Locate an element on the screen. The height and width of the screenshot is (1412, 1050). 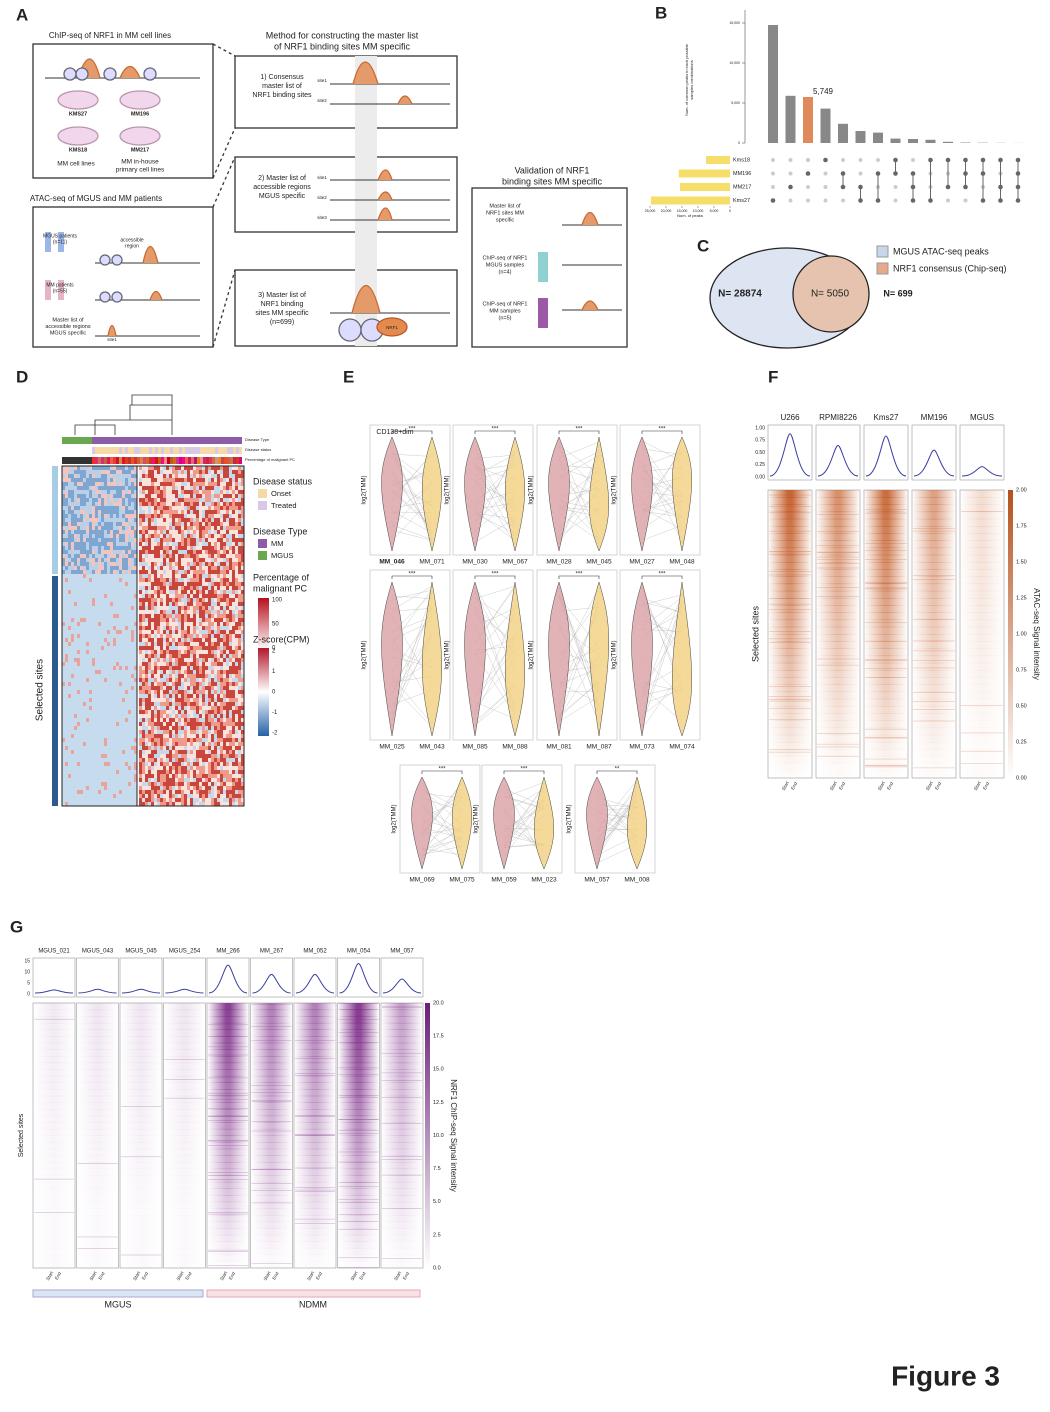
annot-type is located at coordinates (120, 440).